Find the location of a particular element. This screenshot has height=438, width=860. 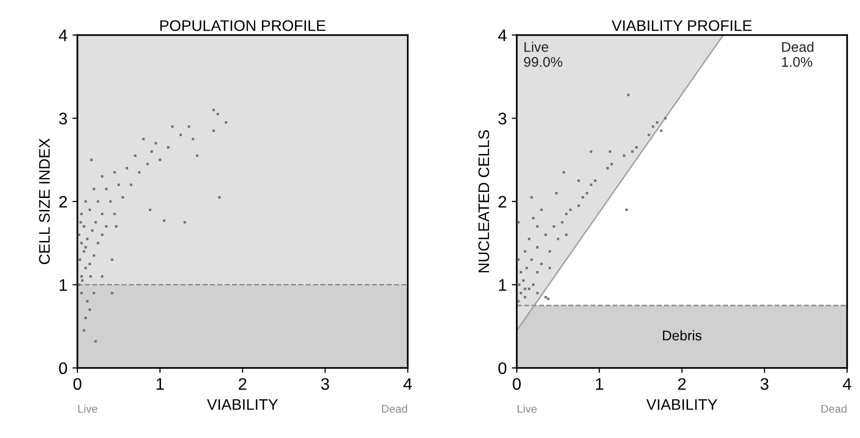

y-axis-title: CELL SIZE INDEX is located at coordinates (44, 201).